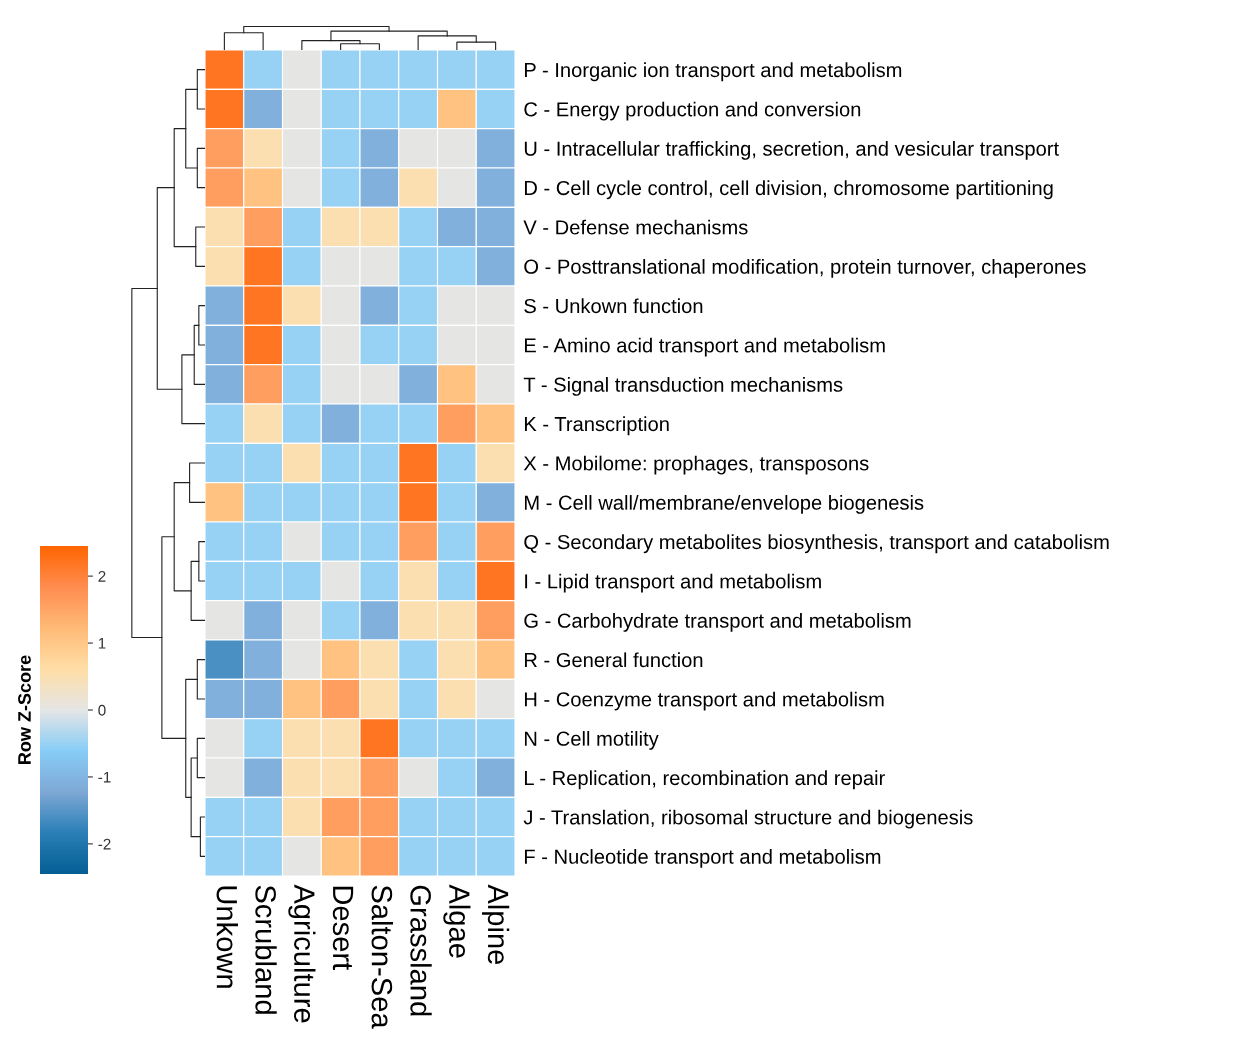 This screenshot has width=1255, height=1038. What do you see at coordinates (613, 660) in the screenshot?
I see `y-tick-label: R - General function` at bounding box center [613, 660].